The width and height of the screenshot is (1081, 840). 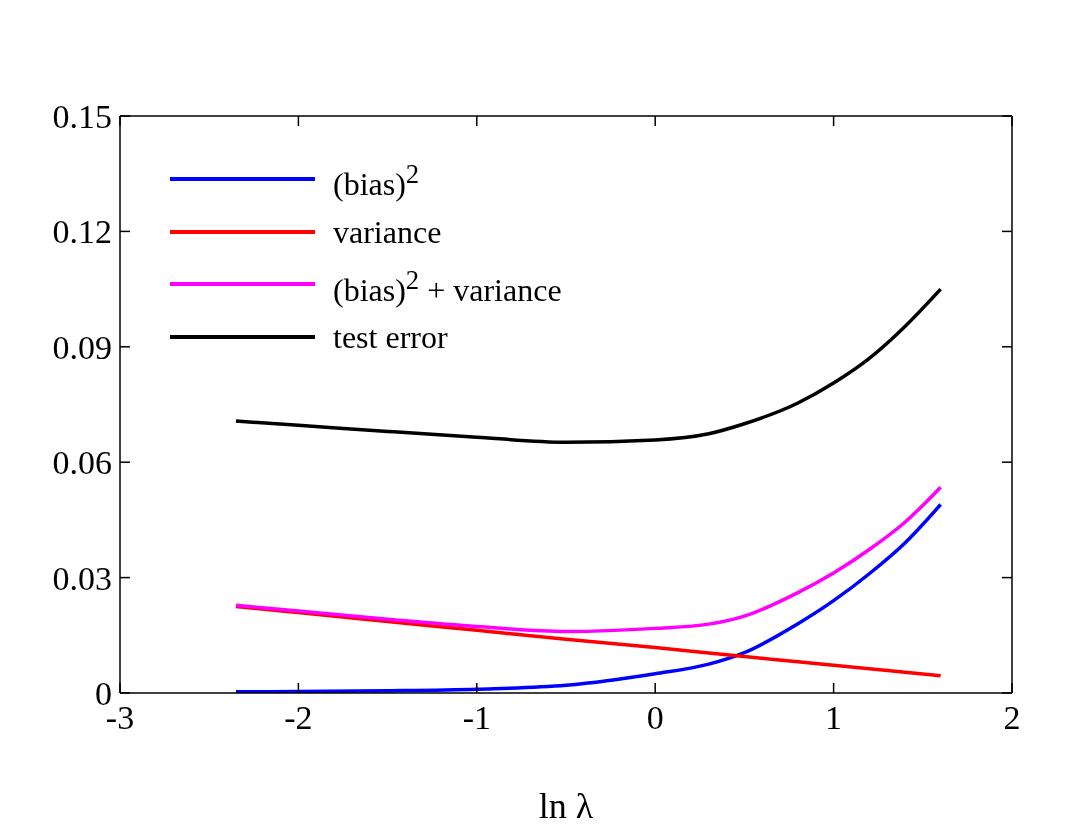 I want to click on y-tick-label: 0.06, so click(x=82, y=463).